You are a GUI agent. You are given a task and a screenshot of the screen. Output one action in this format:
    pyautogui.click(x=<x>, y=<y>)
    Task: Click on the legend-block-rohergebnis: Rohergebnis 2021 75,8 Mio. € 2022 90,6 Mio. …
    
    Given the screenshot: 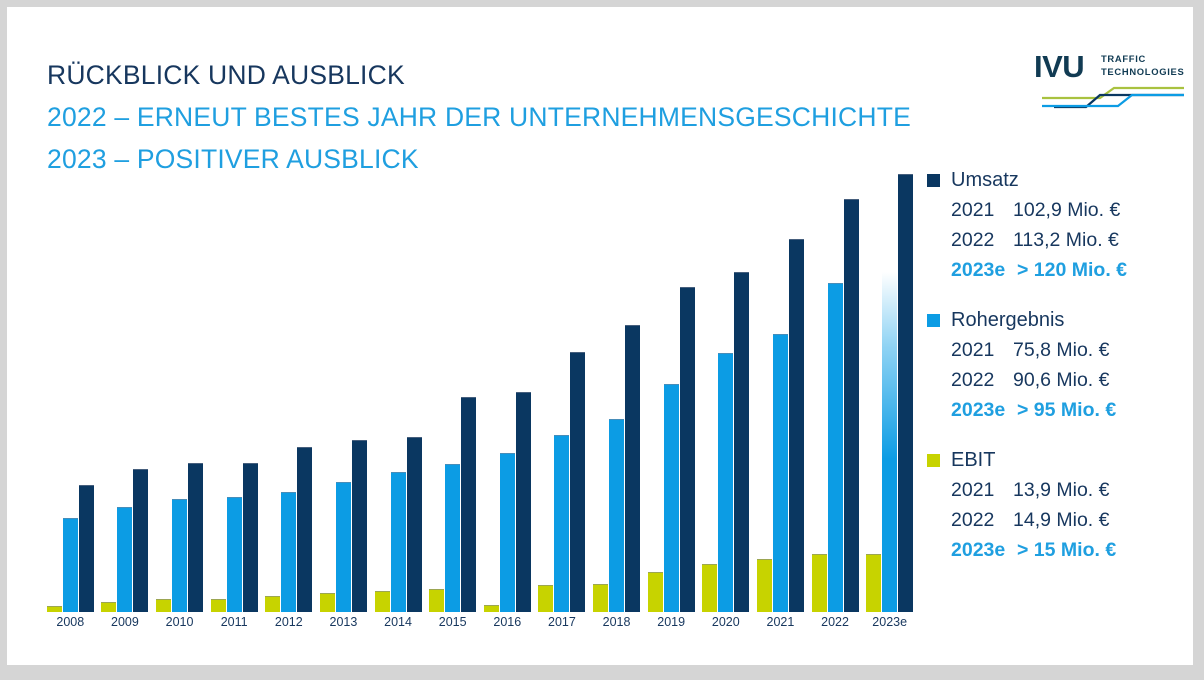 What is the action you would take?
    pyautogui.click(x=1057, y=366)
    